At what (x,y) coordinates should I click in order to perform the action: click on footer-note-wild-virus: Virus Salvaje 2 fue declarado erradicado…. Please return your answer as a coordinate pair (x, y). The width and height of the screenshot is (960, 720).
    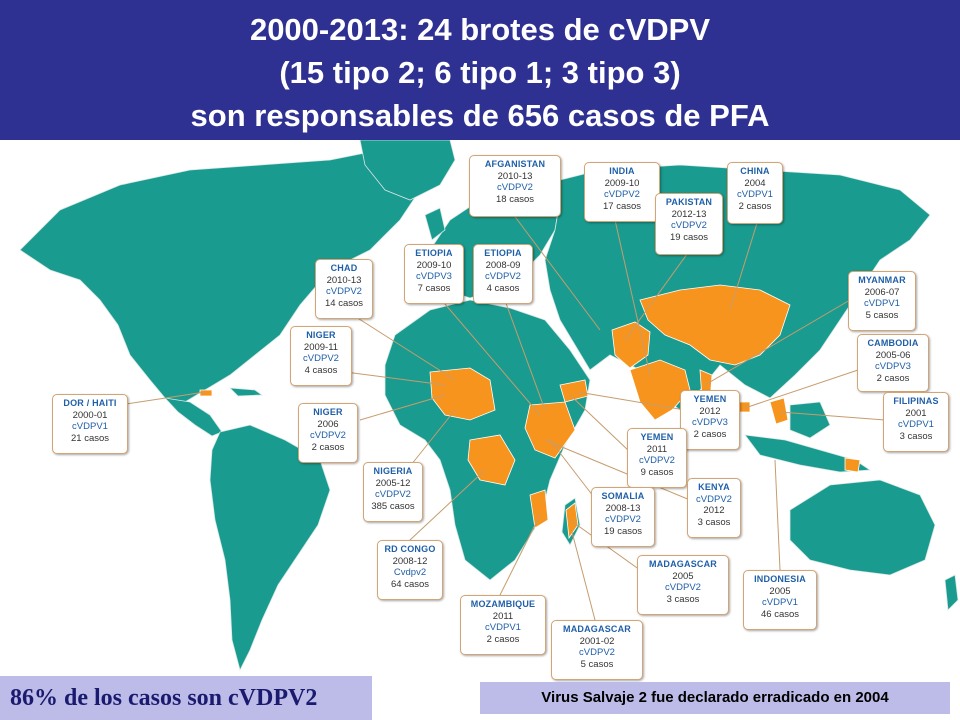
    Looking at the image, I should click on (715, 698).